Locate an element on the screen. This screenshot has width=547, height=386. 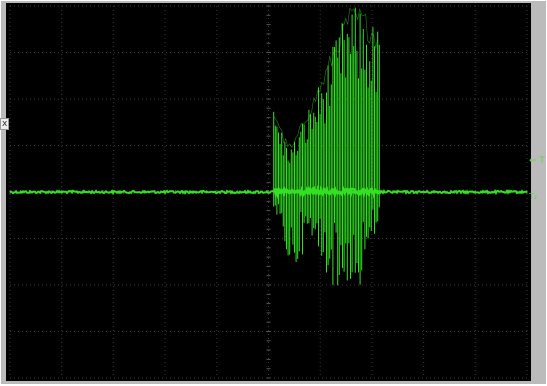
left-marker-label: x is located at coordinates (5, 124).